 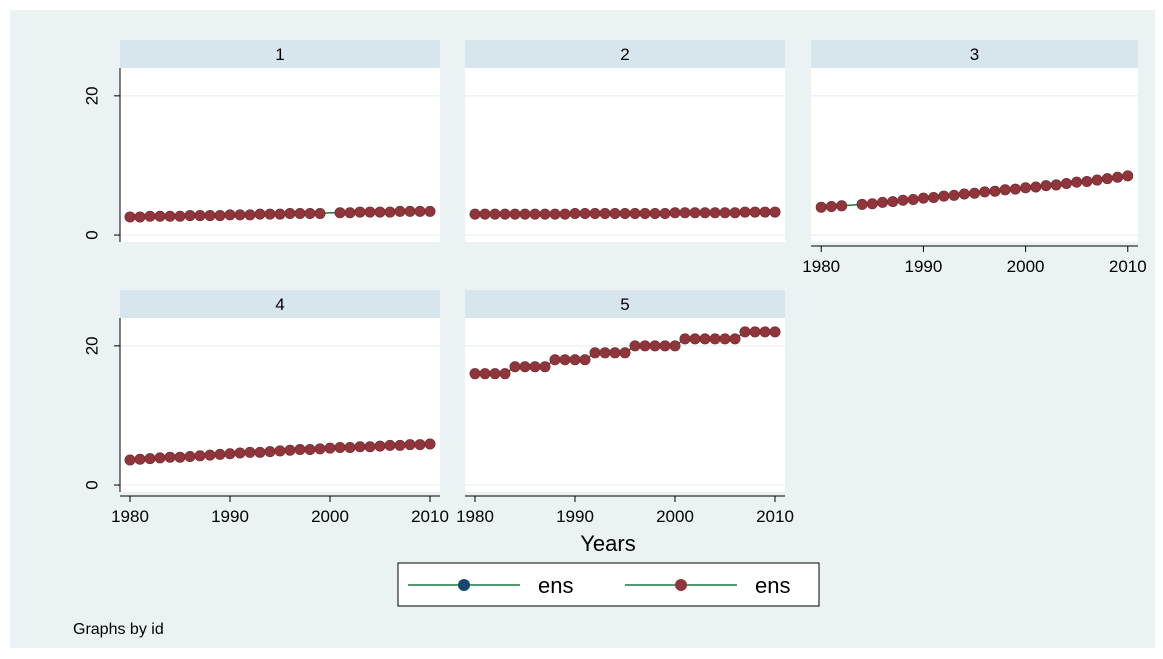 I want to click on legend-marker, so click(x=464, y=585).